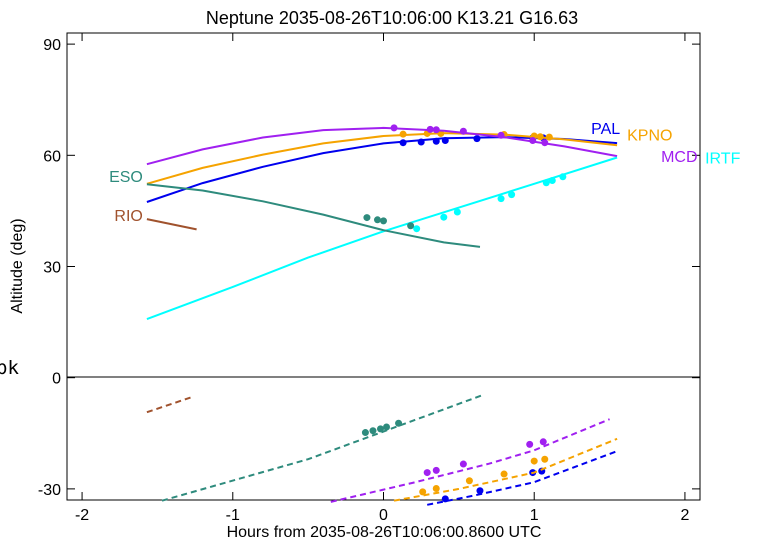 The image size is (780, 544). I want to click on x-tick-label: 0, so click(383, 515).